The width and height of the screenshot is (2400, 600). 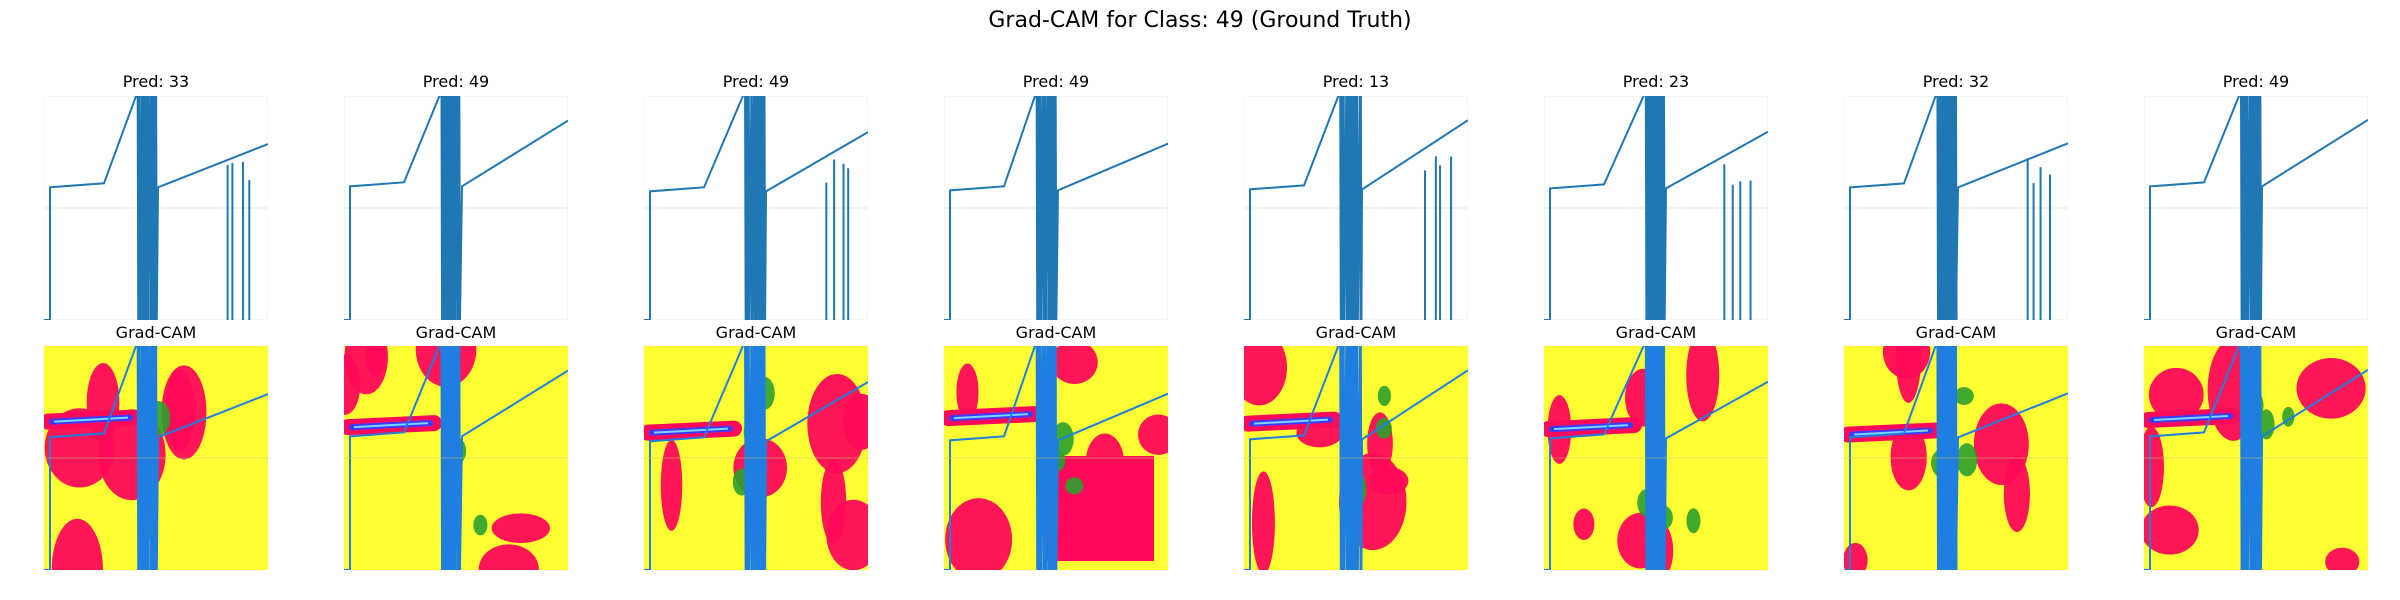 What do you see at coordinates (1356, 81) in the screenshot?
I see `pred-label: Pred: 13` at bounding box center [1356, 81].